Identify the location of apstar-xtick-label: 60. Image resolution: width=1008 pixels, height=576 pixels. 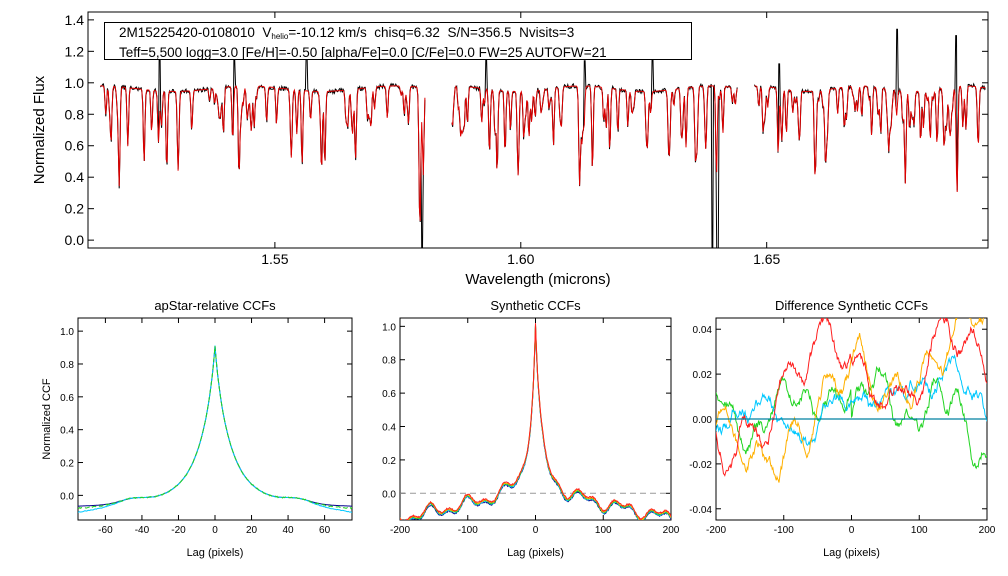
(325, 530).